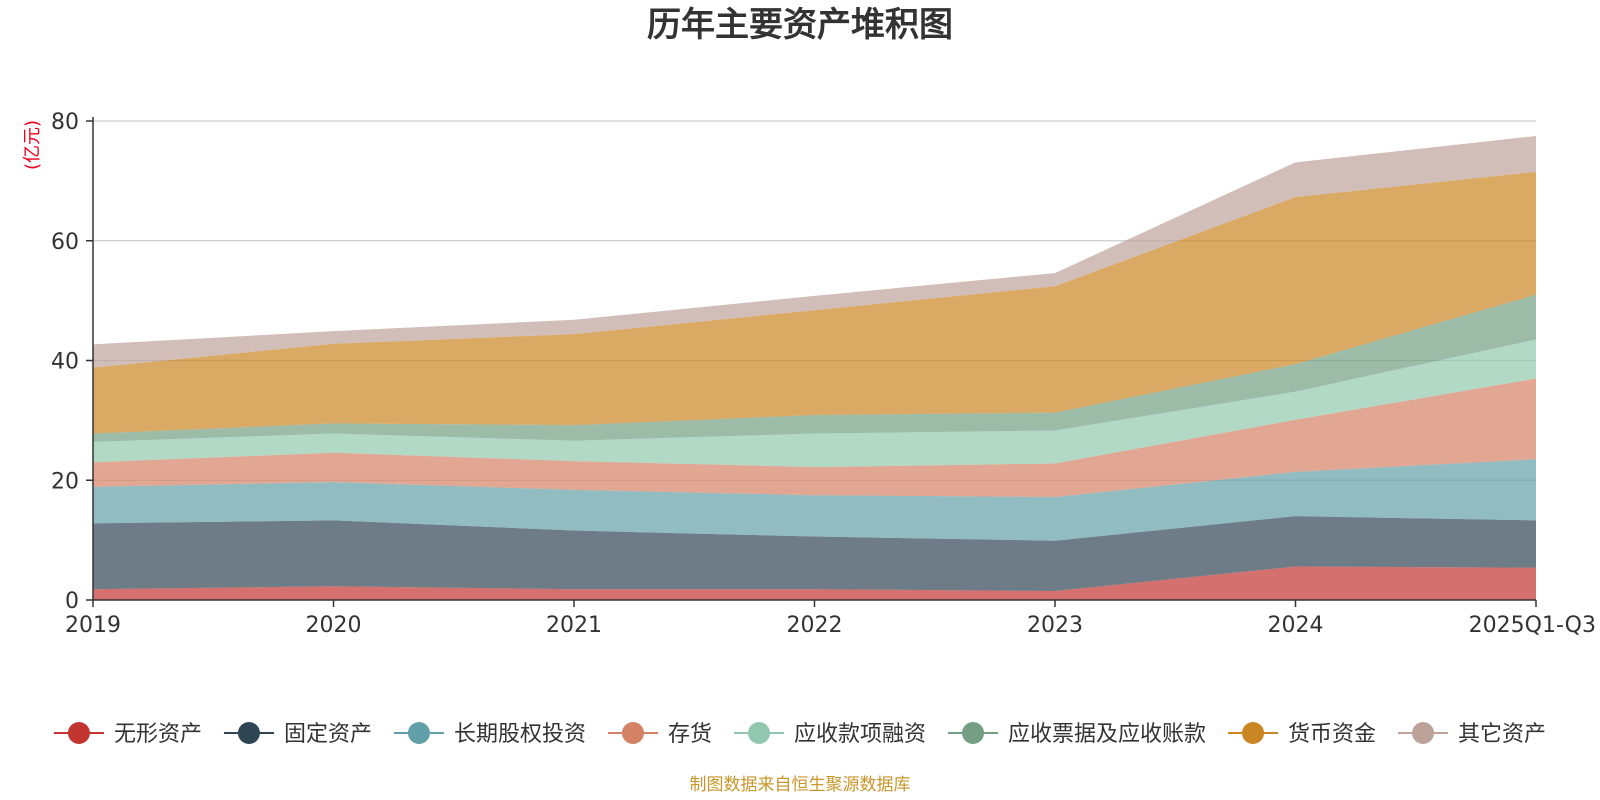  What do you see at coordinates (65, 362) in the screenshot?
I see `y-tick-label: 40` at bounding box center [65, 362].